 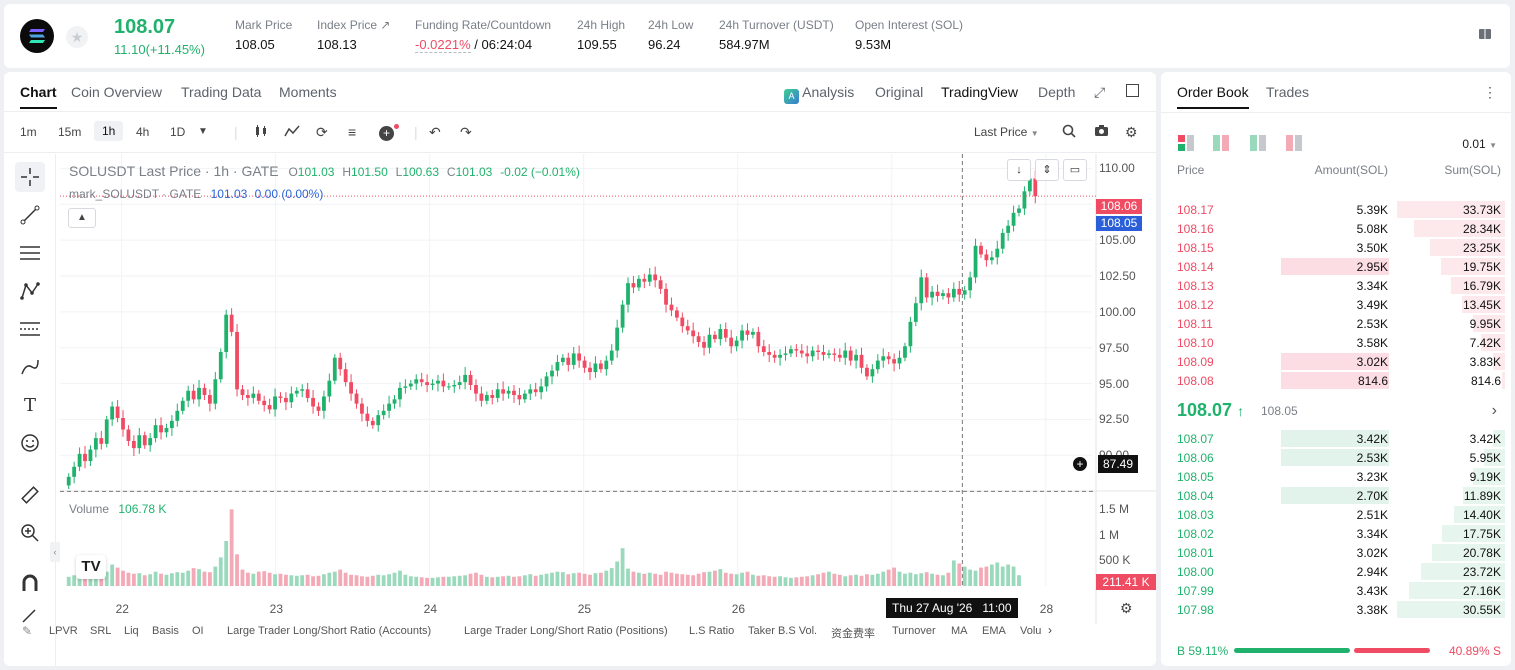 I want to click on timeframe-dropdown-icon: ▼, so click(x=203, y=131).